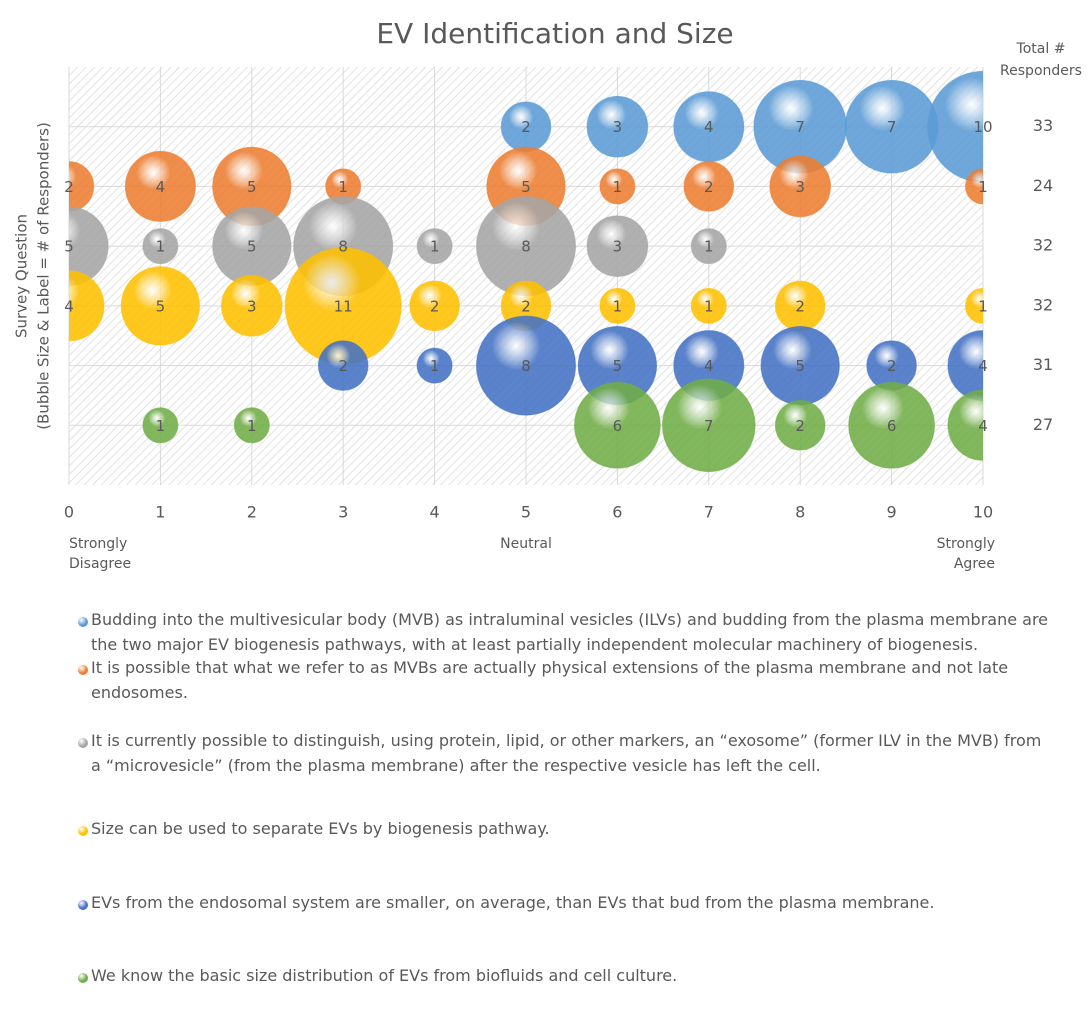  I want to click on data-label: 11, so click(343, 306).